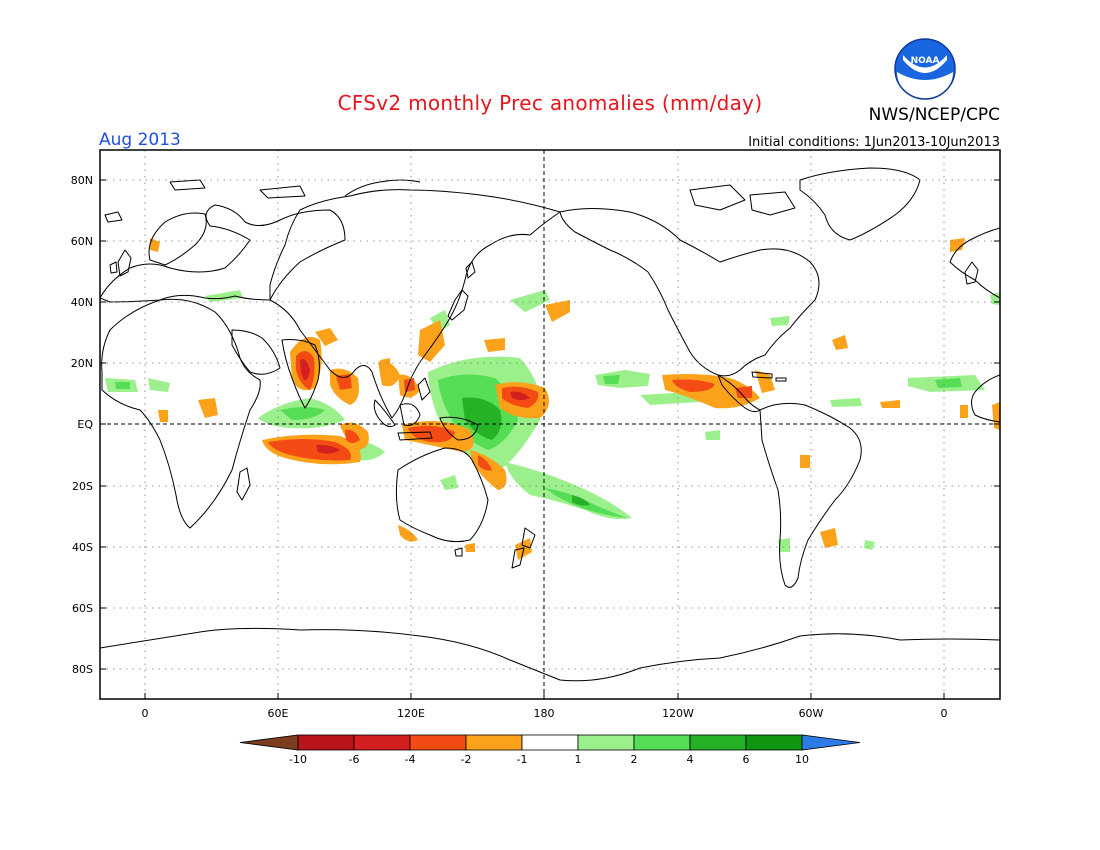 Image resolution: width=1100 pixels, height=850 pixels. I want to click on organization-label: NWS/NCEP/CPC, so click(934, 115).